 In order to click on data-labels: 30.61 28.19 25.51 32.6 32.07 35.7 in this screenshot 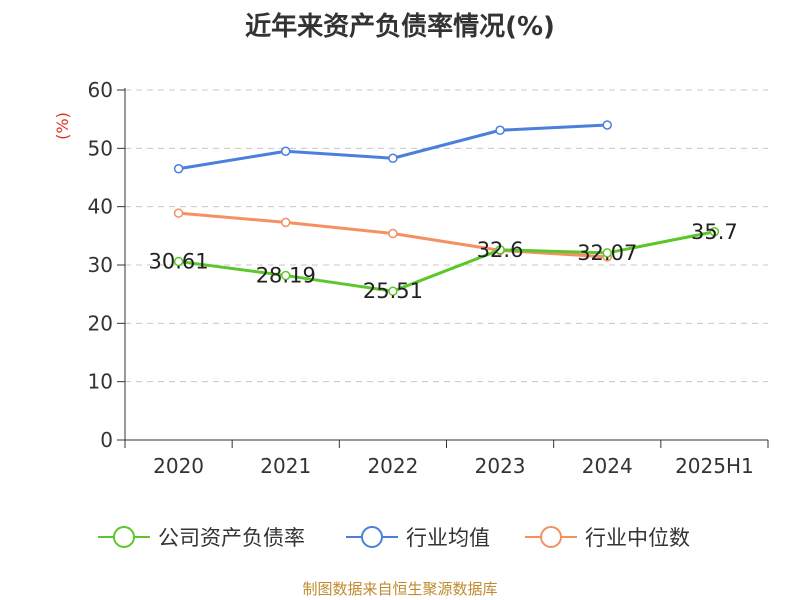, I will do `click(443, 261)`.